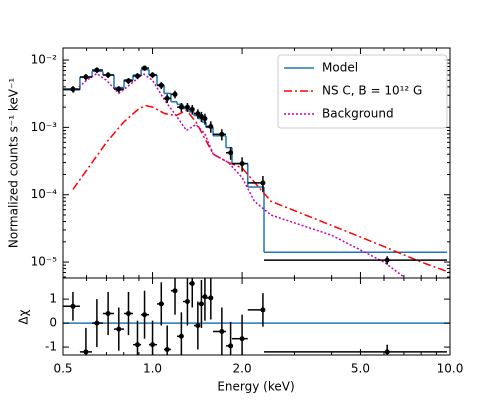  What do you see at coordinates (24, 316) in the screenshot?
I see `residual-axis-label: Δχ` at bounding box center [24, 316].